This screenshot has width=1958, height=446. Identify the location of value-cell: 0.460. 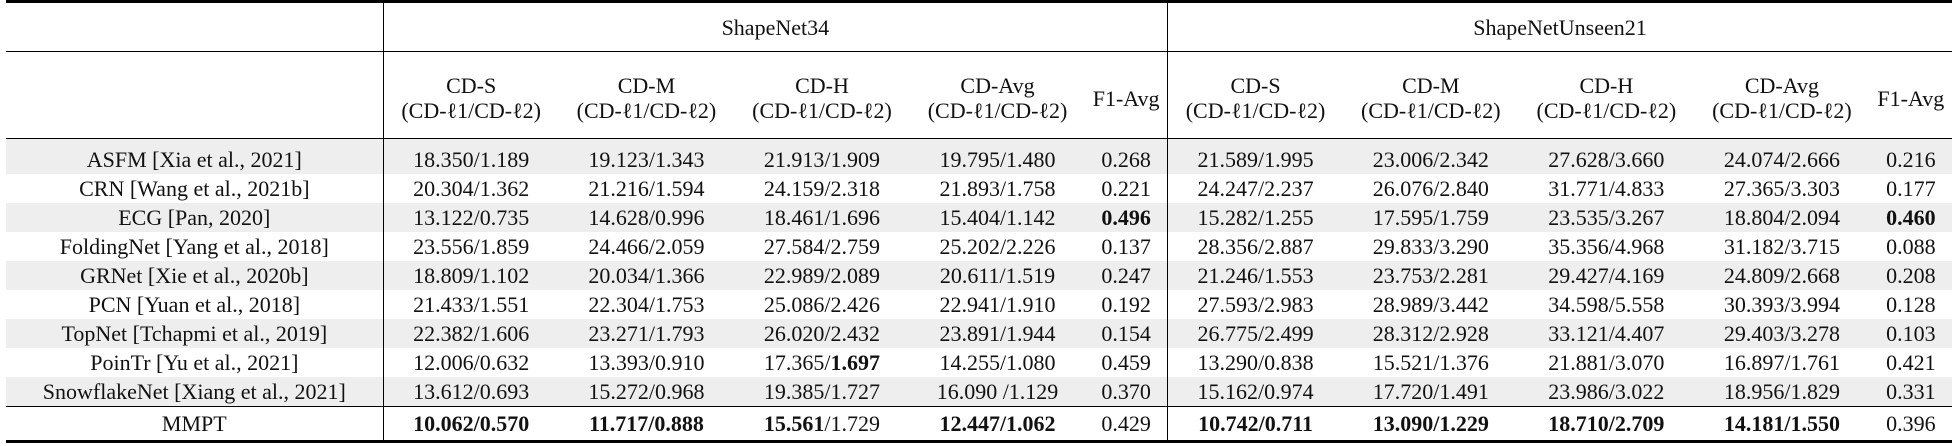
(1910, 217).